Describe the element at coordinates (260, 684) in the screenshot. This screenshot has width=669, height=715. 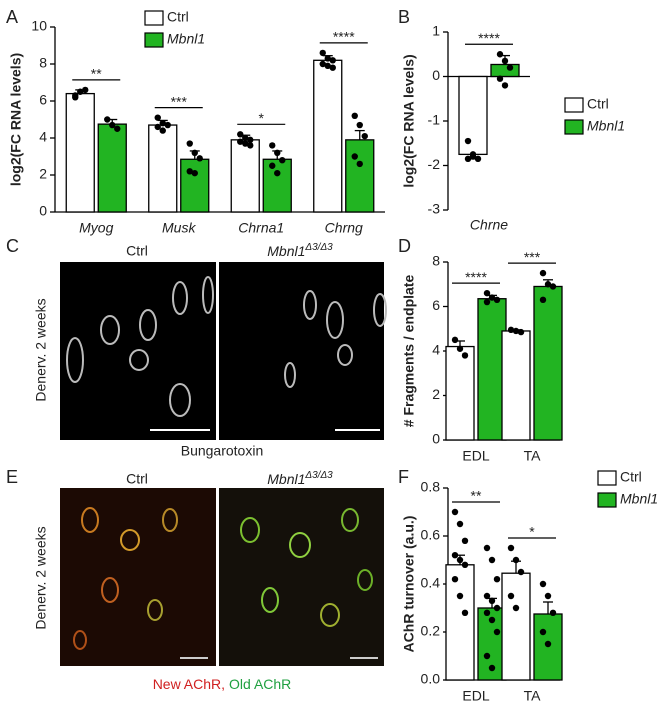
I see `caption-green: Old AChR` at that location.